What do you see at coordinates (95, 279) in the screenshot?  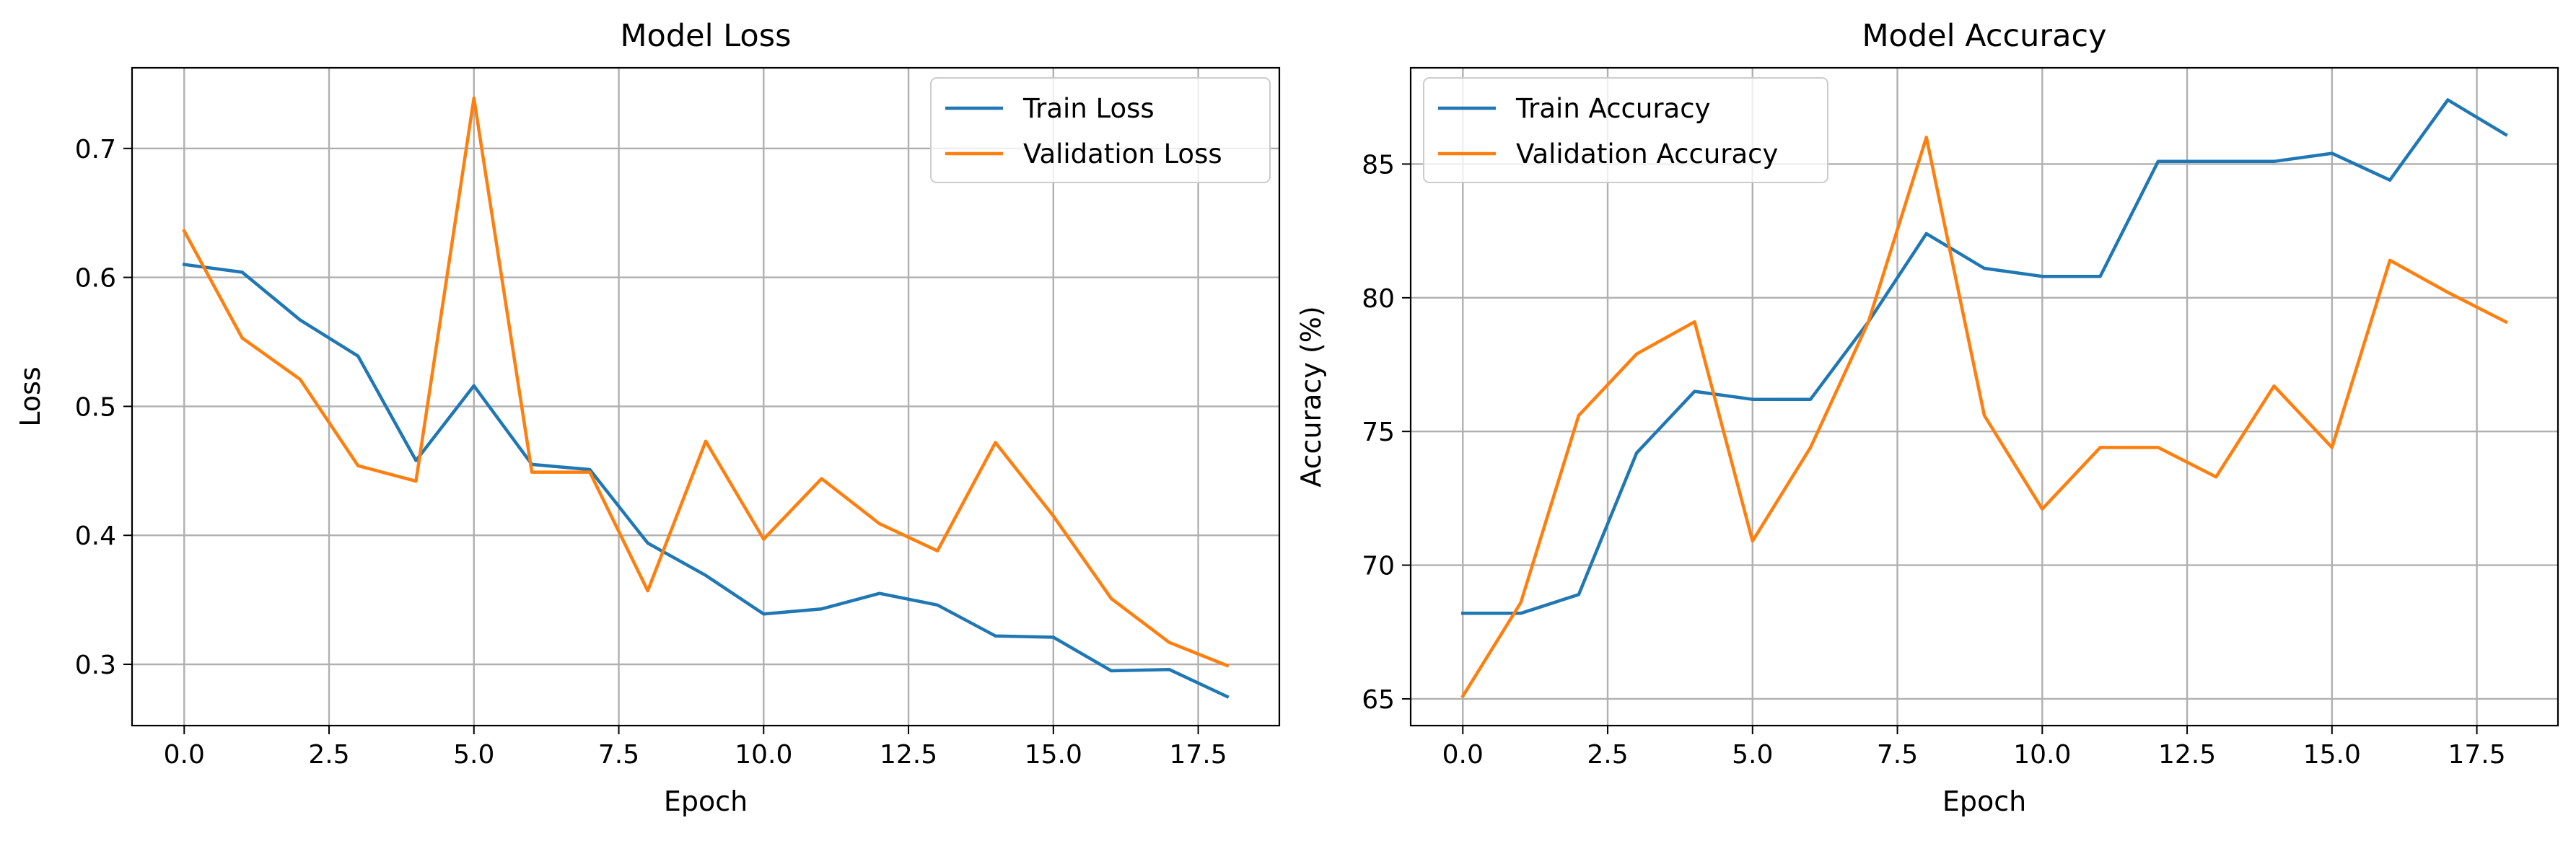 I see `y-tick-label: 0.6` at bounding box center [95, 279].